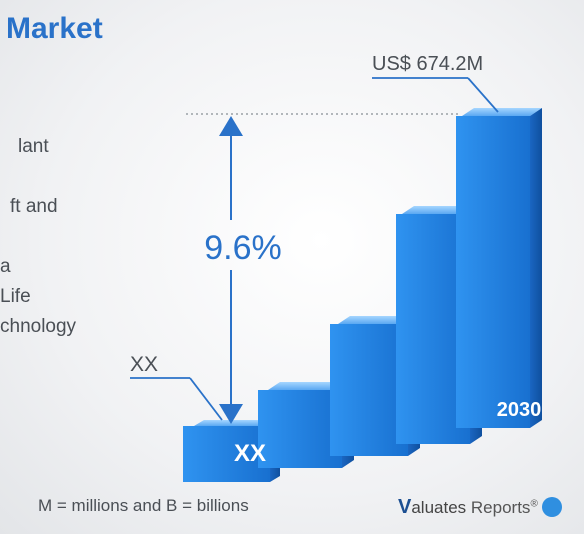  I want to click on brand-logo: Valuates Reports®, so click(480, 507).